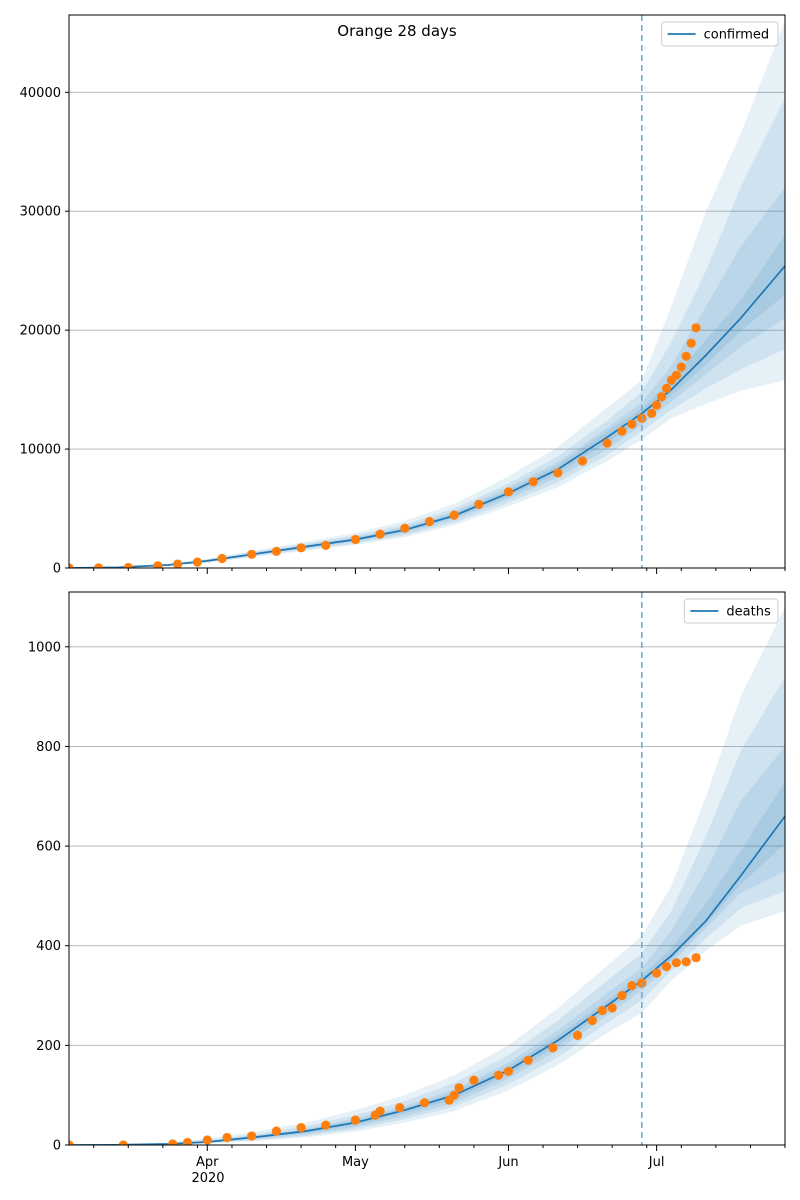 The height and width of the screenshot is (1200, 800). I want to click on y-tick-label: 30000, so click(40, 212).